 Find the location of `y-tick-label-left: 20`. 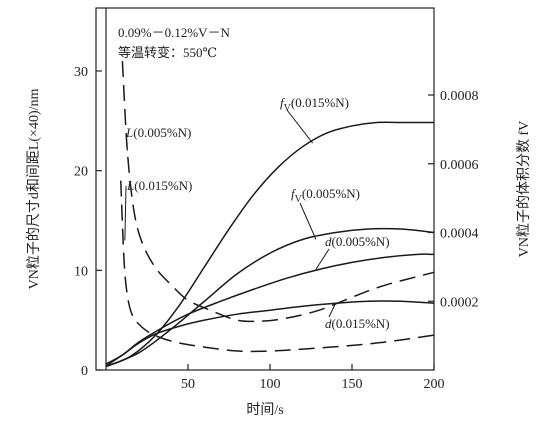

y-tick-label-left: 20 is located at coordinates (81, 172).